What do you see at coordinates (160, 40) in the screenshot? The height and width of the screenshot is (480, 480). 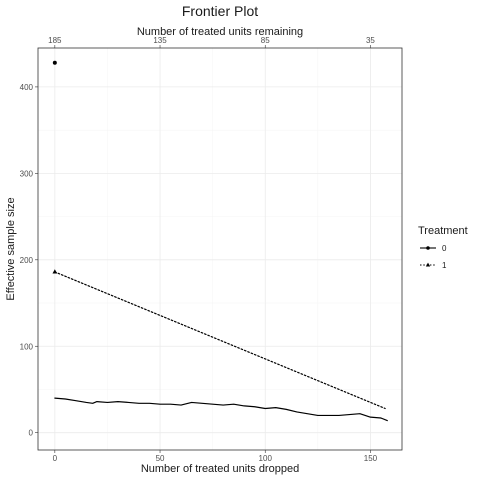 I see `x2-tick-label: 135` at bounding box center [160, 40].